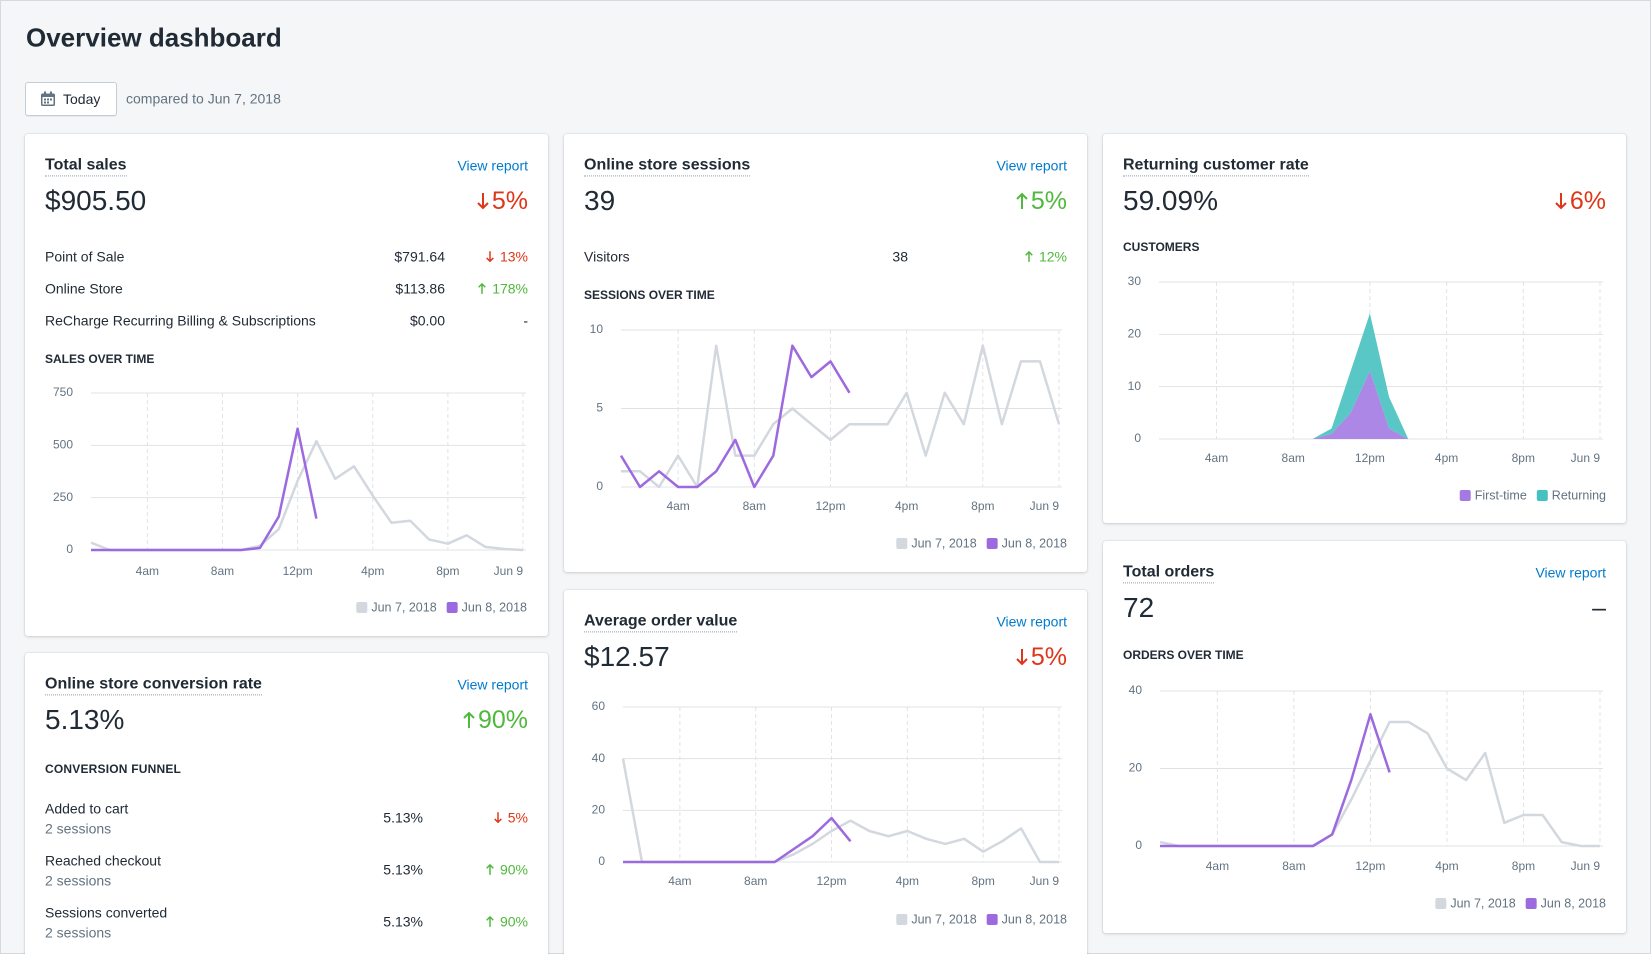 The width and height of the screenshot is (1651, 954). Describe the element at coordinates (1052, 256) in the screenshot. I see `change-value: 12%` at that location.